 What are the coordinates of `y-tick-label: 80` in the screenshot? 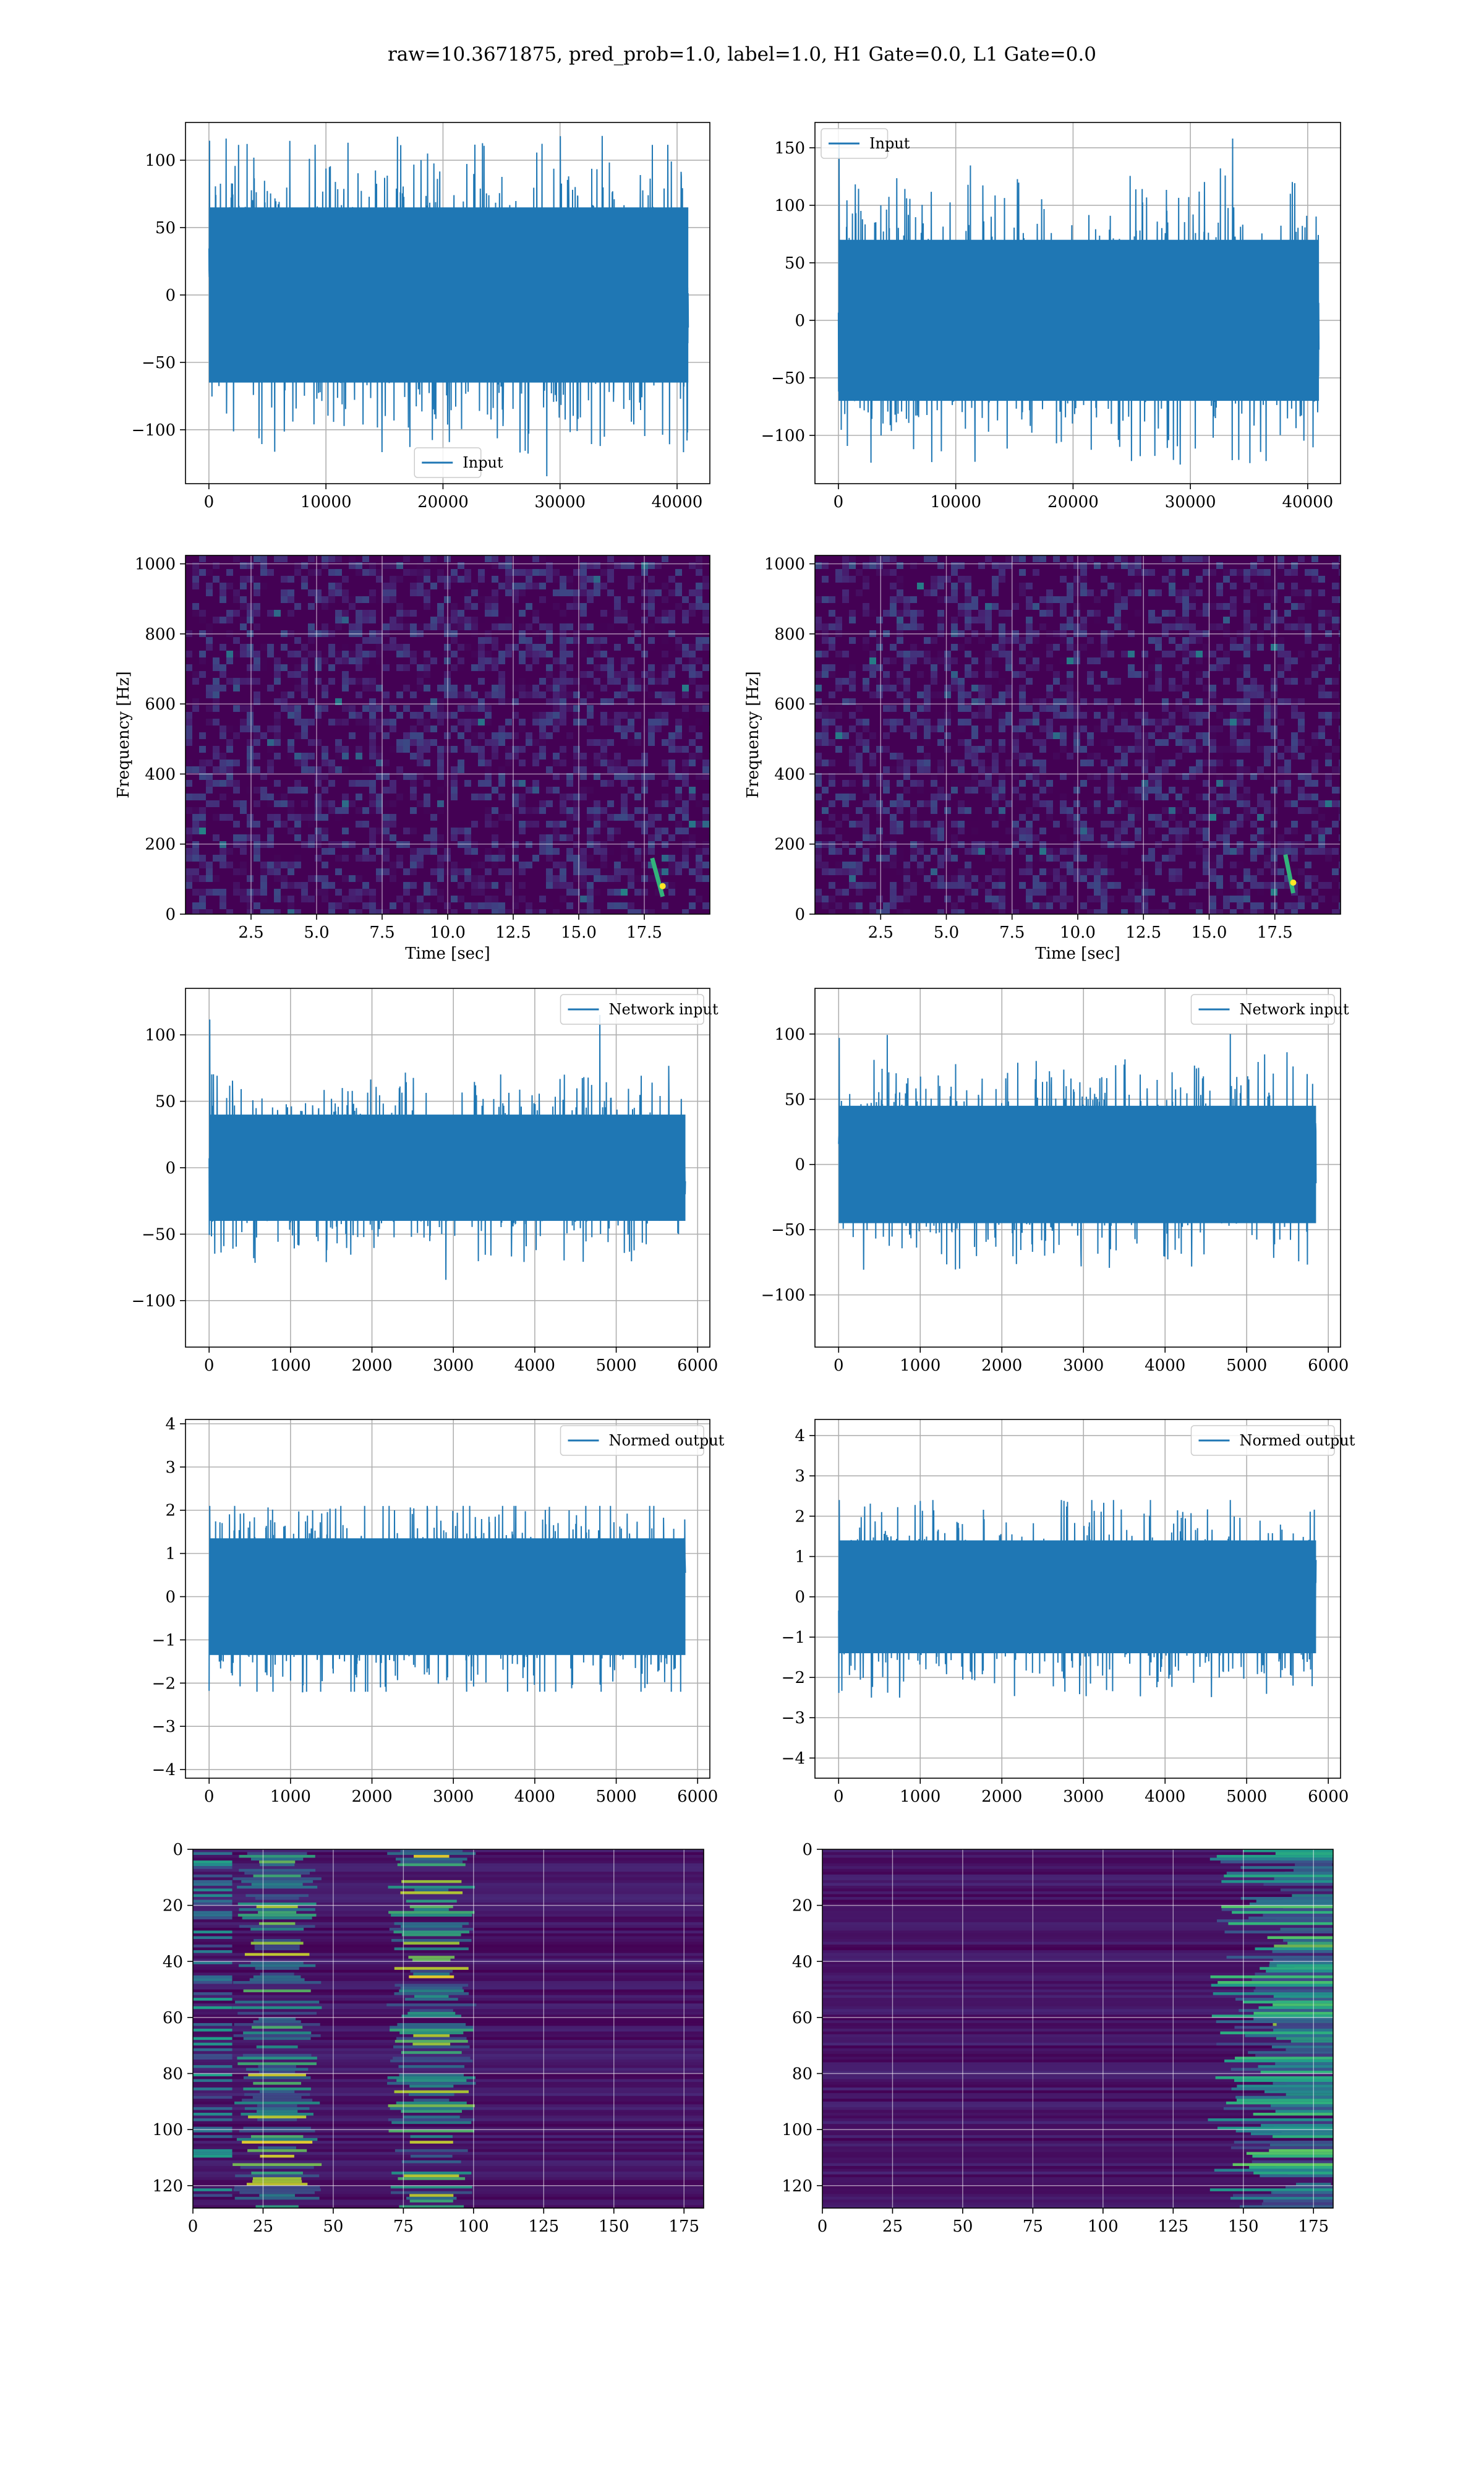 It's located at (802, 2074).